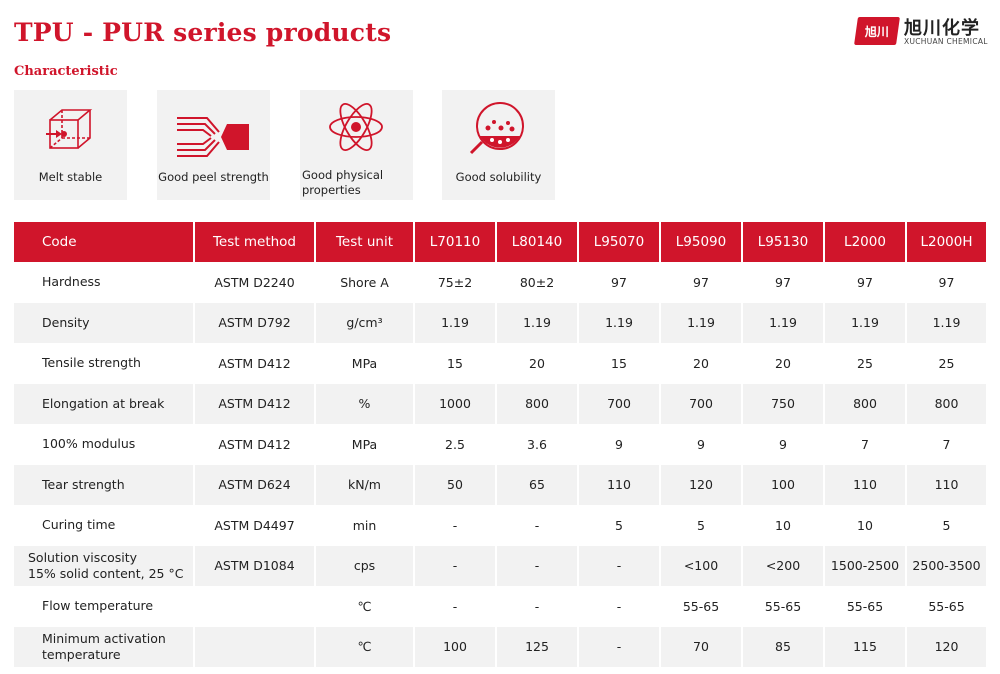 The width and height of the screenshot is (1000, 674). What do you see at coordinates (701, 242) in the screenshot?
I see `column-header: L95090` at bounding box center [701, 242].